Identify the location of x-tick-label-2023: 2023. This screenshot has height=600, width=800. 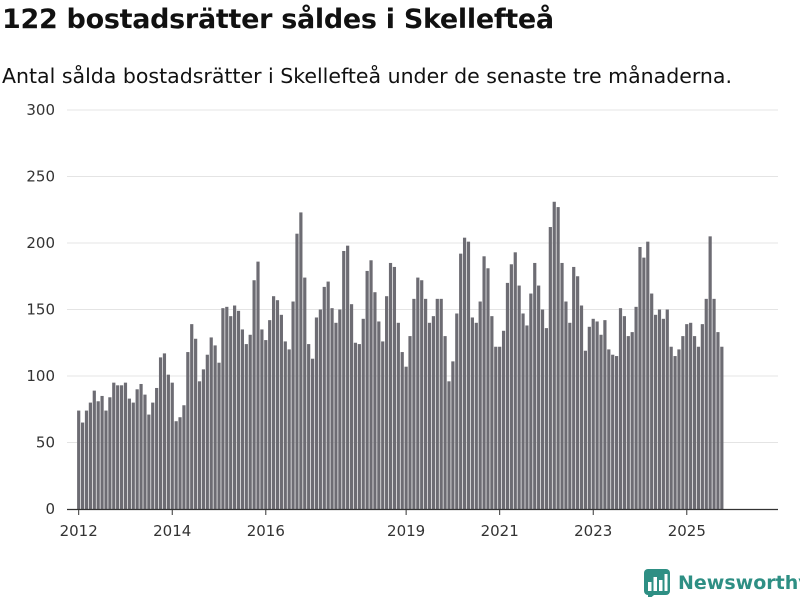
(593, 531).